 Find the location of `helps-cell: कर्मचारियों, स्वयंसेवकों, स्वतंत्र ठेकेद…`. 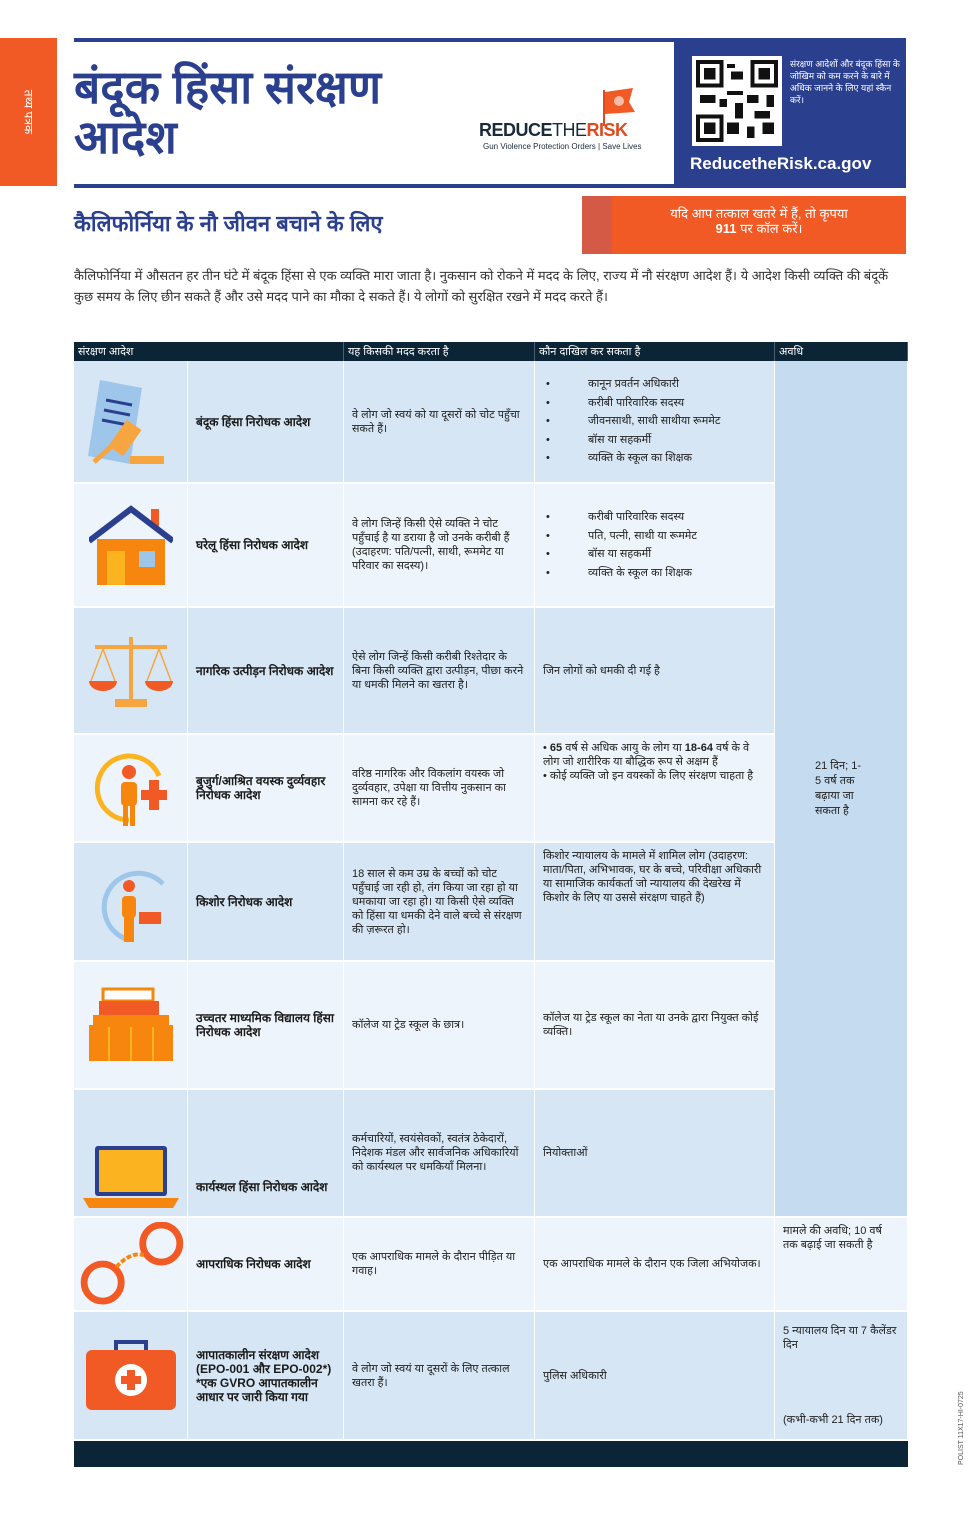

helps-cell: कर्मचारियों, स्वयंसेवकों, स्वतंत्र ठेकेद… is located at coordinates (439, 1154).